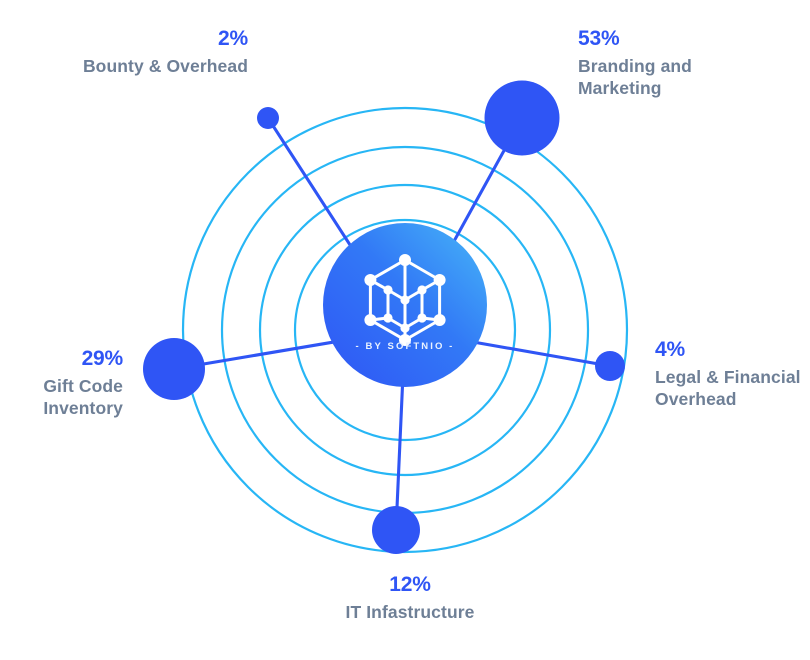  I want to click on name-it: IT Infastructure, so click(410, 611).